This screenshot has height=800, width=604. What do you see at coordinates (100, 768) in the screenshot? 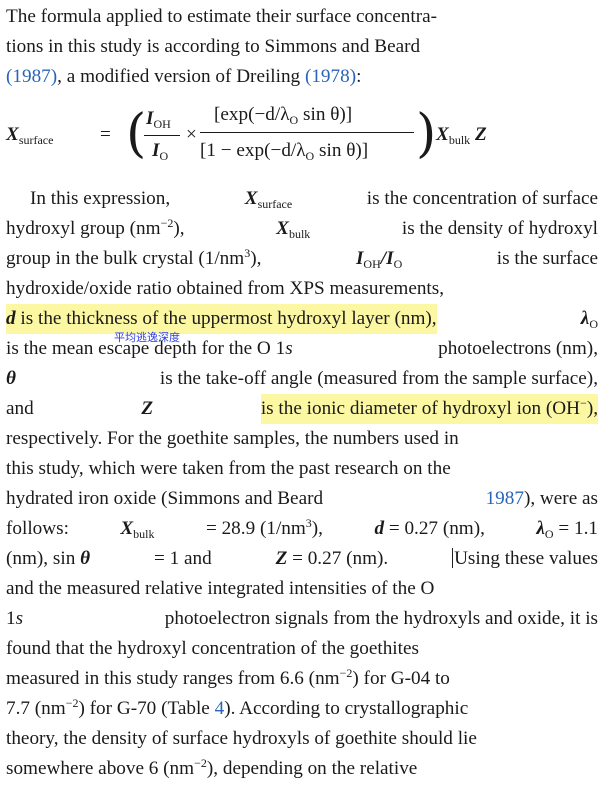
I see `text-span: somewhere above 6 (nm` at bounding box center [100, 768].